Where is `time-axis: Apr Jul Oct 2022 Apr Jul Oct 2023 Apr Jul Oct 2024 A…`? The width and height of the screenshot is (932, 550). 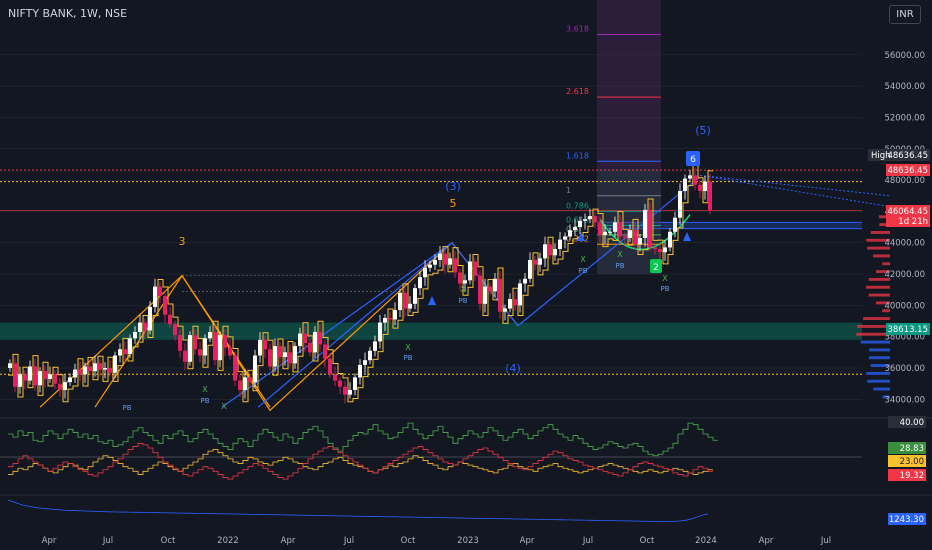
time-axis: Apr Jul Oct 2022 Apr Jul Oct 2023 Apr Jul Oct 2024 A… is located at coordinates (436, 541).